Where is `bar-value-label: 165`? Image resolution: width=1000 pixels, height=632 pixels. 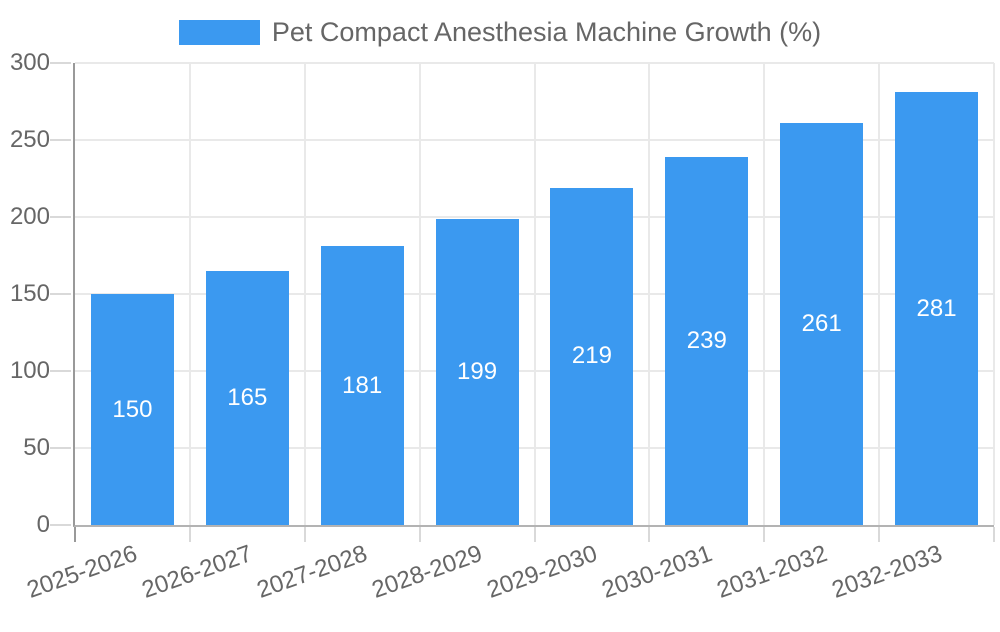 bar-value-label: 165 is located at coordinates (247, 397).